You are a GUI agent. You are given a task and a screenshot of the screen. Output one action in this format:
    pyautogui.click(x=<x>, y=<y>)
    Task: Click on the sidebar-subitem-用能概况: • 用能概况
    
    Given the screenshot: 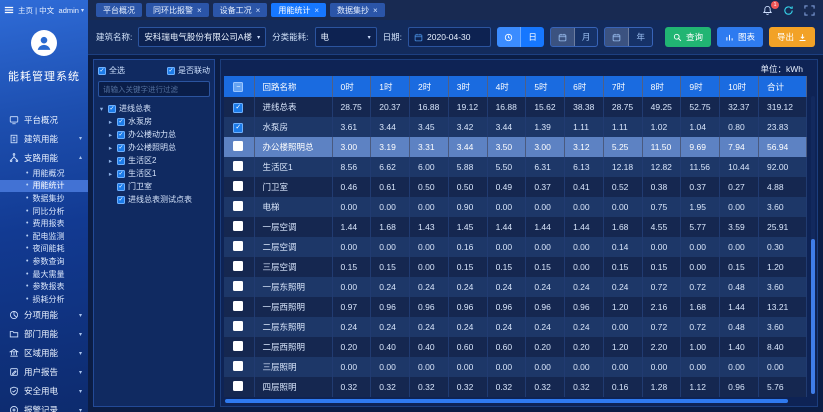 What is the action you would take?
    pyautogui.click(x=44, y=173)
    